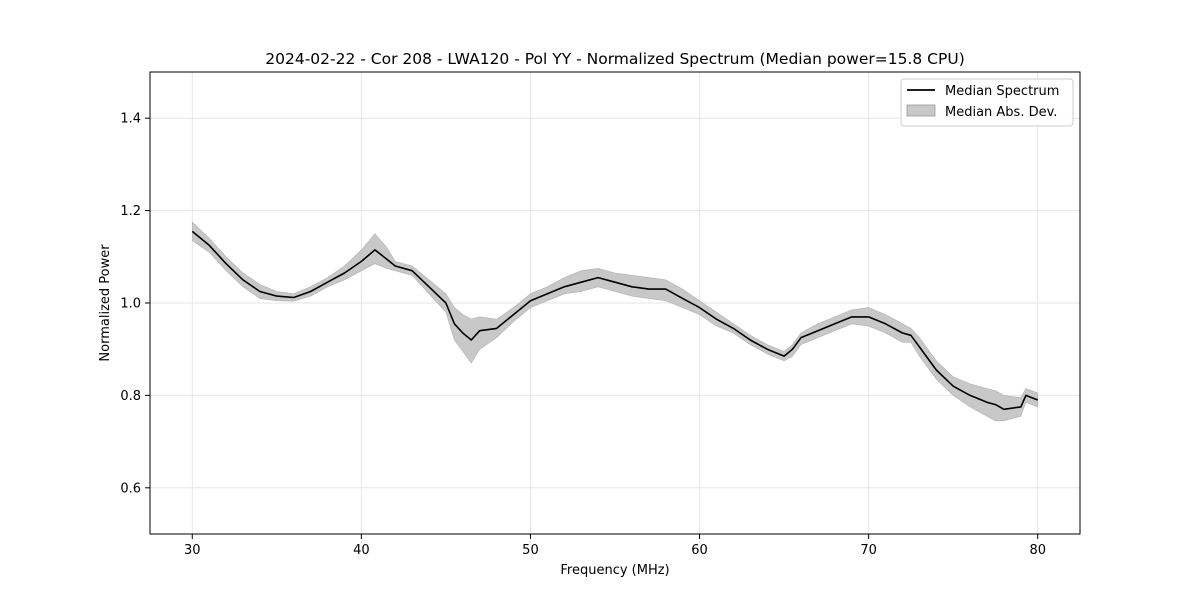  I want to click on y-axis-ticks: 0.6 0.8 1.0 1.2 1.4, so click(135, 304).